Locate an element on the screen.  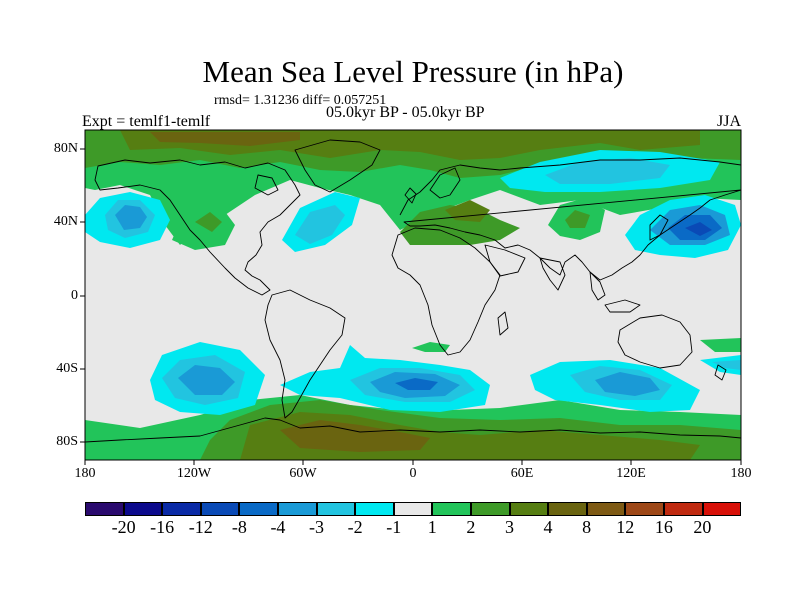
colorbar-label-11: 4 is located at coordinates (548, 527).